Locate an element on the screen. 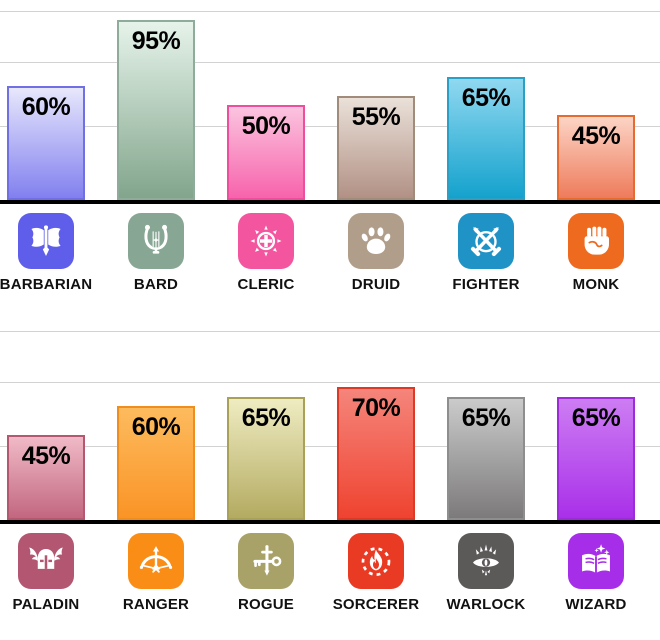 This screenshot has width=660, height=640. chart-column-fighter: 65% is located at coordinates (486, 110).